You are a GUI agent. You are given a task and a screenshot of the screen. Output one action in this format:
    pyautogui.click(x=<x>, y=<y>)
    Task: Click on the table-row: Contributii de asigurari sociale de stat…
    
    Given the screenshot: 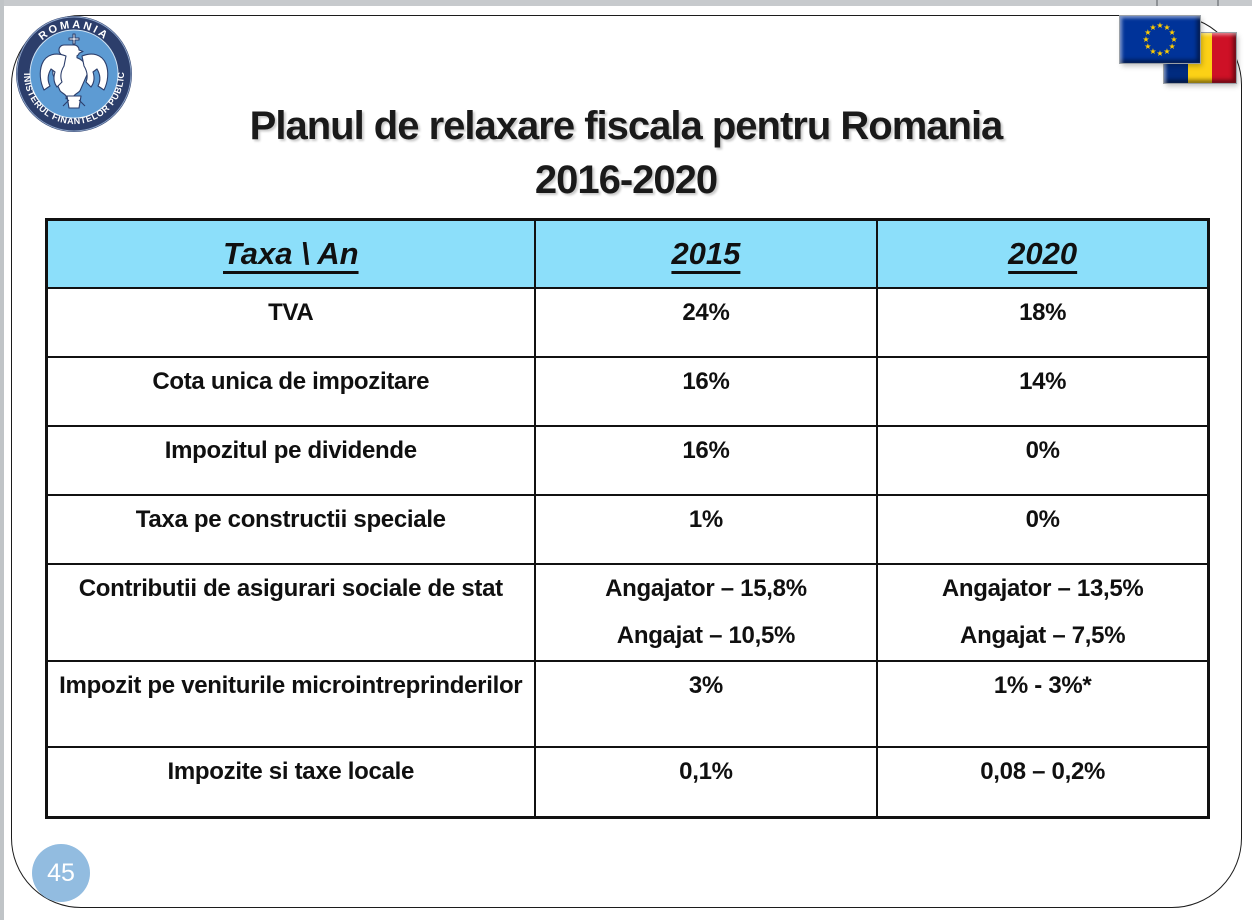 What is the action you would take?
    pyautogui.click(x=627, y=612)
    